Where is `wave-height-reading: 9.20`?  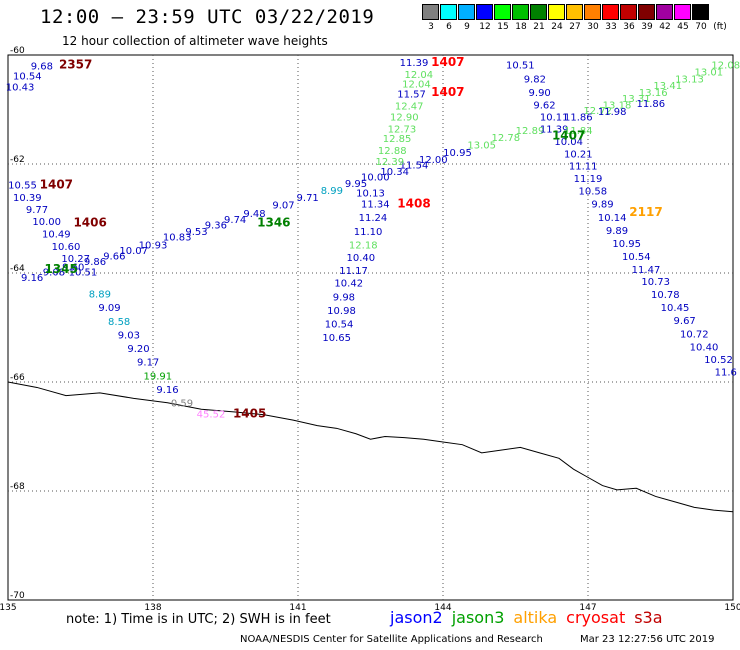 wave-height-reading: 9.20 is located at coordinates (138, 349).